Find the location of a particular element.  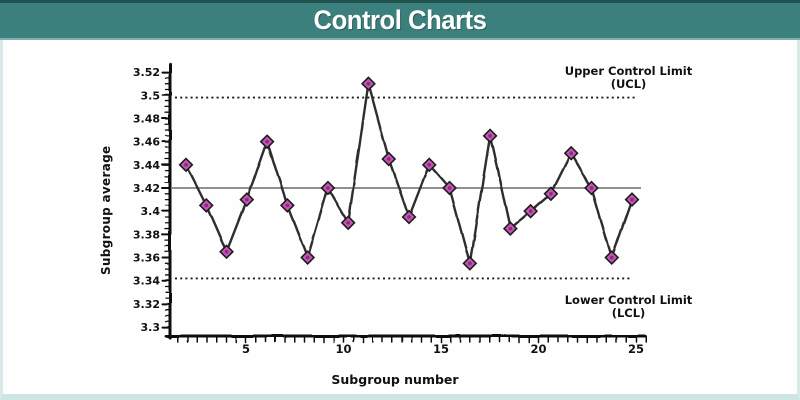

lcl-annotation: Lower Control Limit (LCL) is located at coordinates (628, 307).